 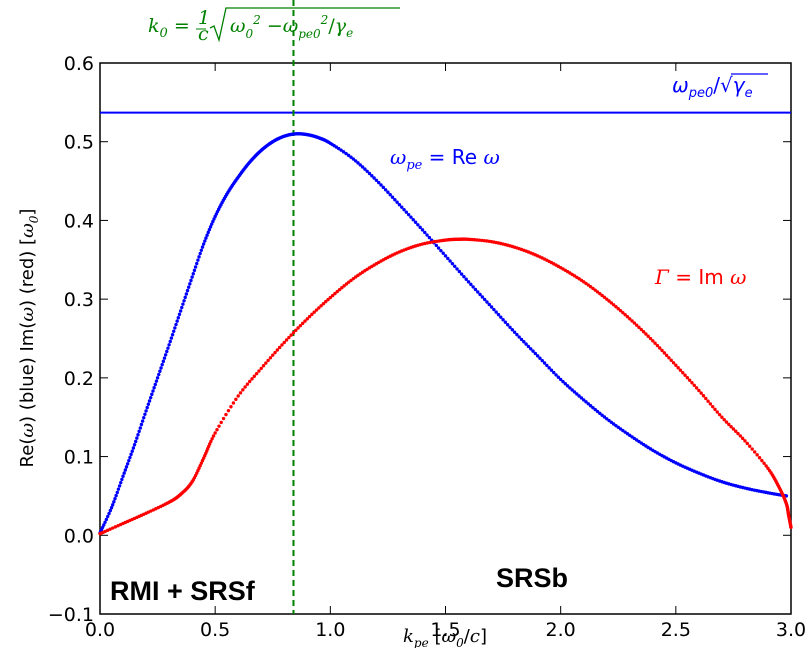 What do you see at coordinates (71, 339) in the screenshot?
I see `y-tick-labels: −0.1 0.0 0.1 0.2 0.3 0.4 0.5 0.6` at bounding box center [71, 339].